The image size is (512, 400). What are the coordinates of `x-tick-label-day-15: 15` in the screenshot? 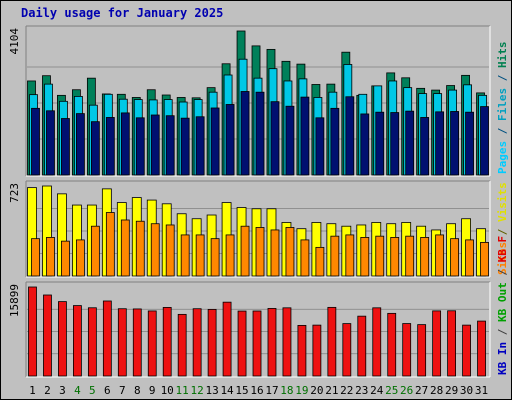 It's located at (241, 390).